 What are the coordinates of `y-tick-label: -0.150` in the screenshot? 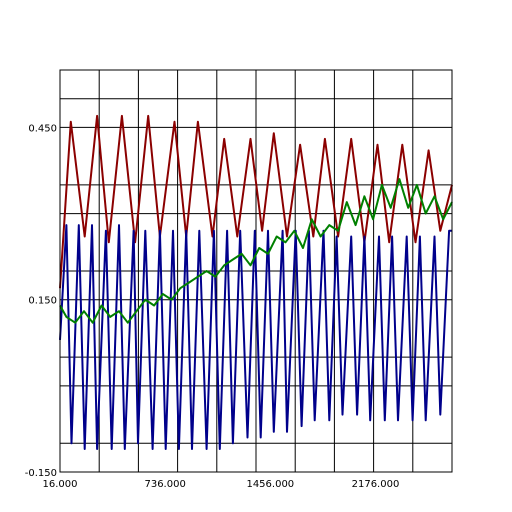 It's located at (41, 473).